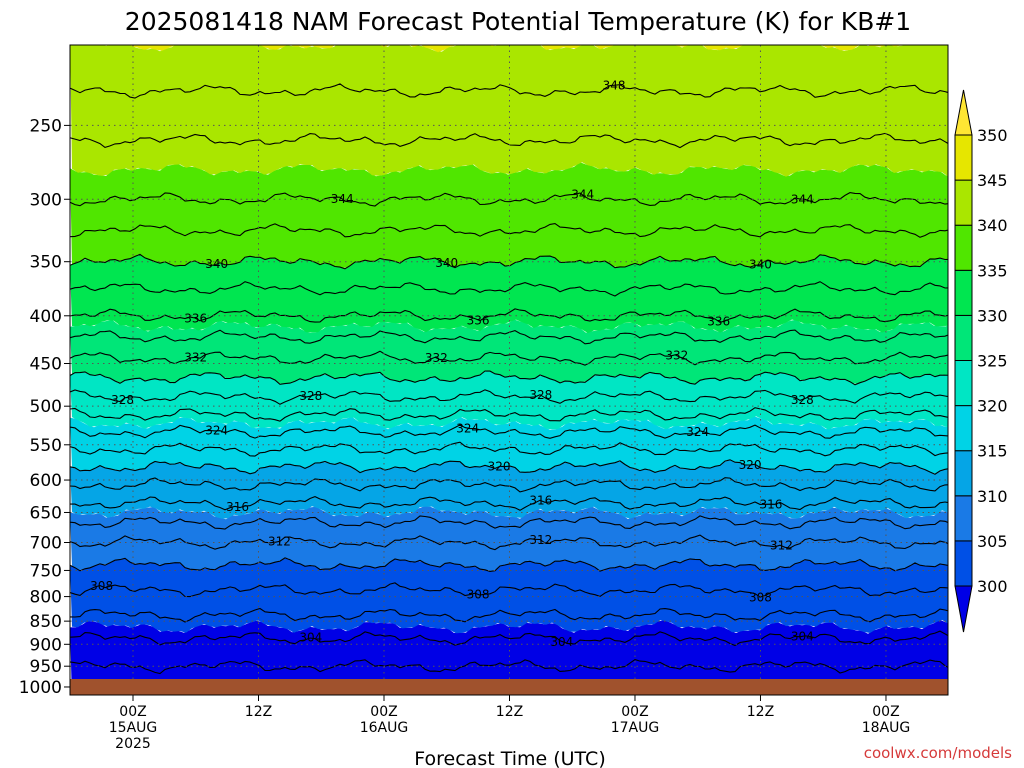  I want to click on ground-surface, so click(509, 687).